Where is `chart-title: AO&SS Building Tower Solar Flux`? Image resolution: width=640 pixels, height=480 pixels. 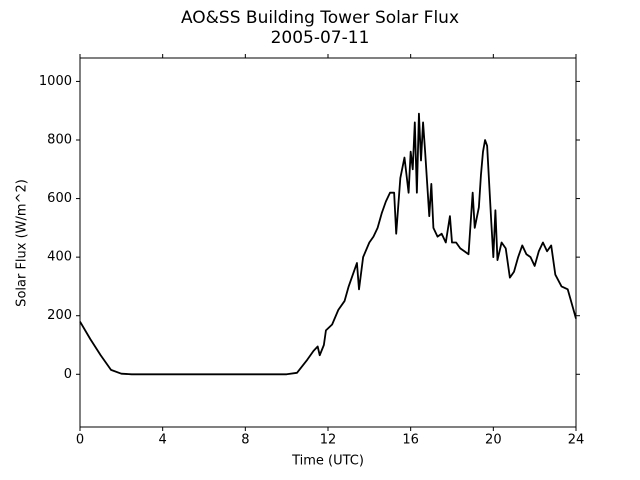
chart-title: AO&SS Building Tower Solar Flux is located at coordinates (320, 18).